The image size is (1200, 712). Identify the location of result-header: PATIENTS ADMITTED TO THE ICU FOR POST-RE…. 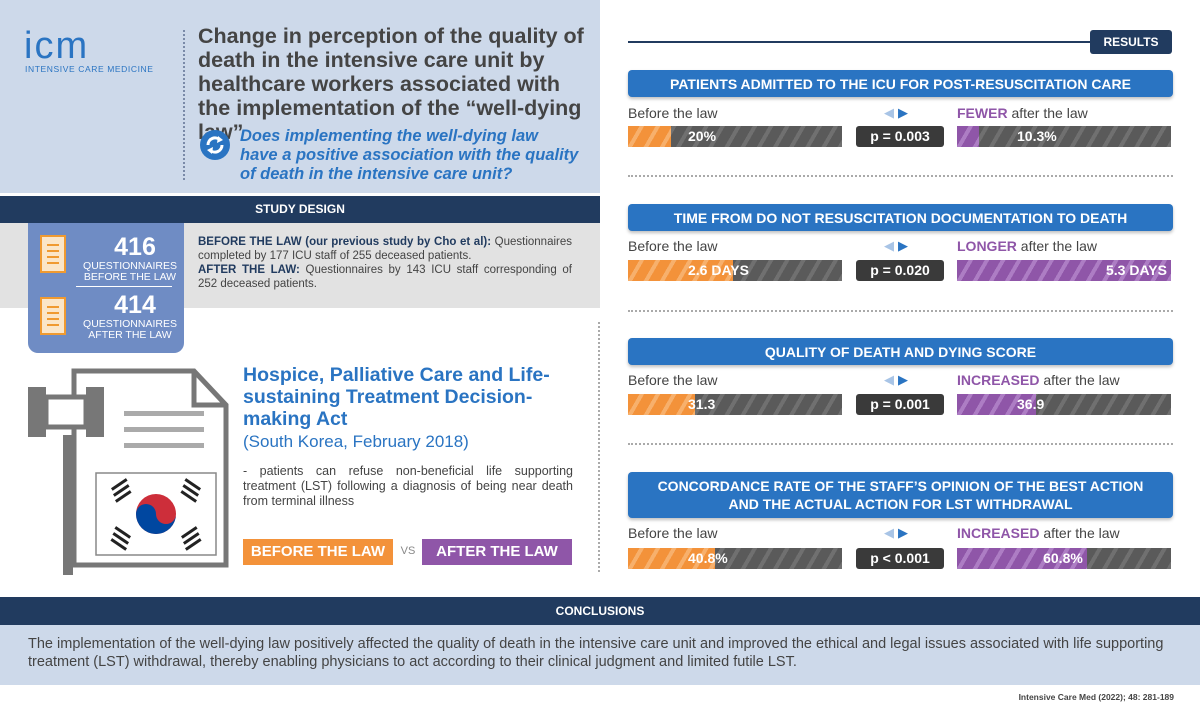
(900, 83).